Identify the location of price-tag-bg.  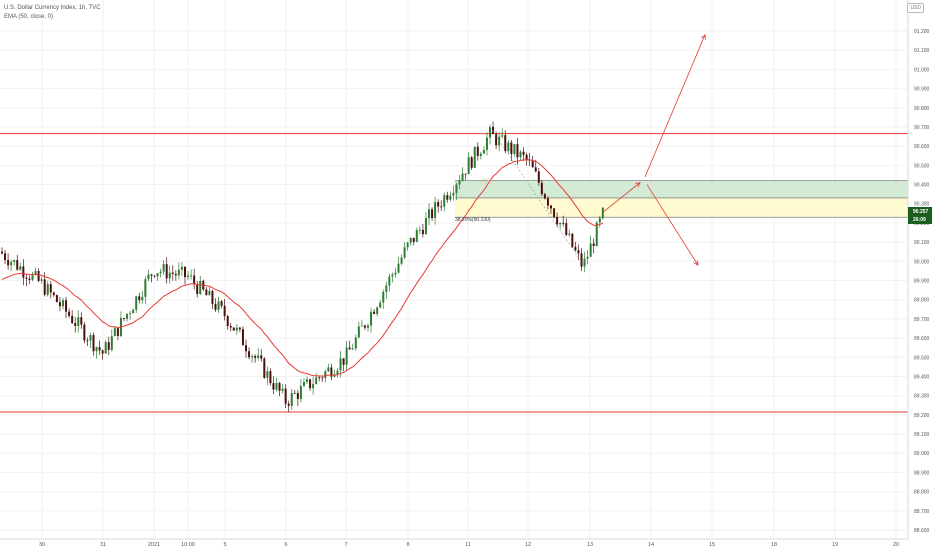
(920, 215).